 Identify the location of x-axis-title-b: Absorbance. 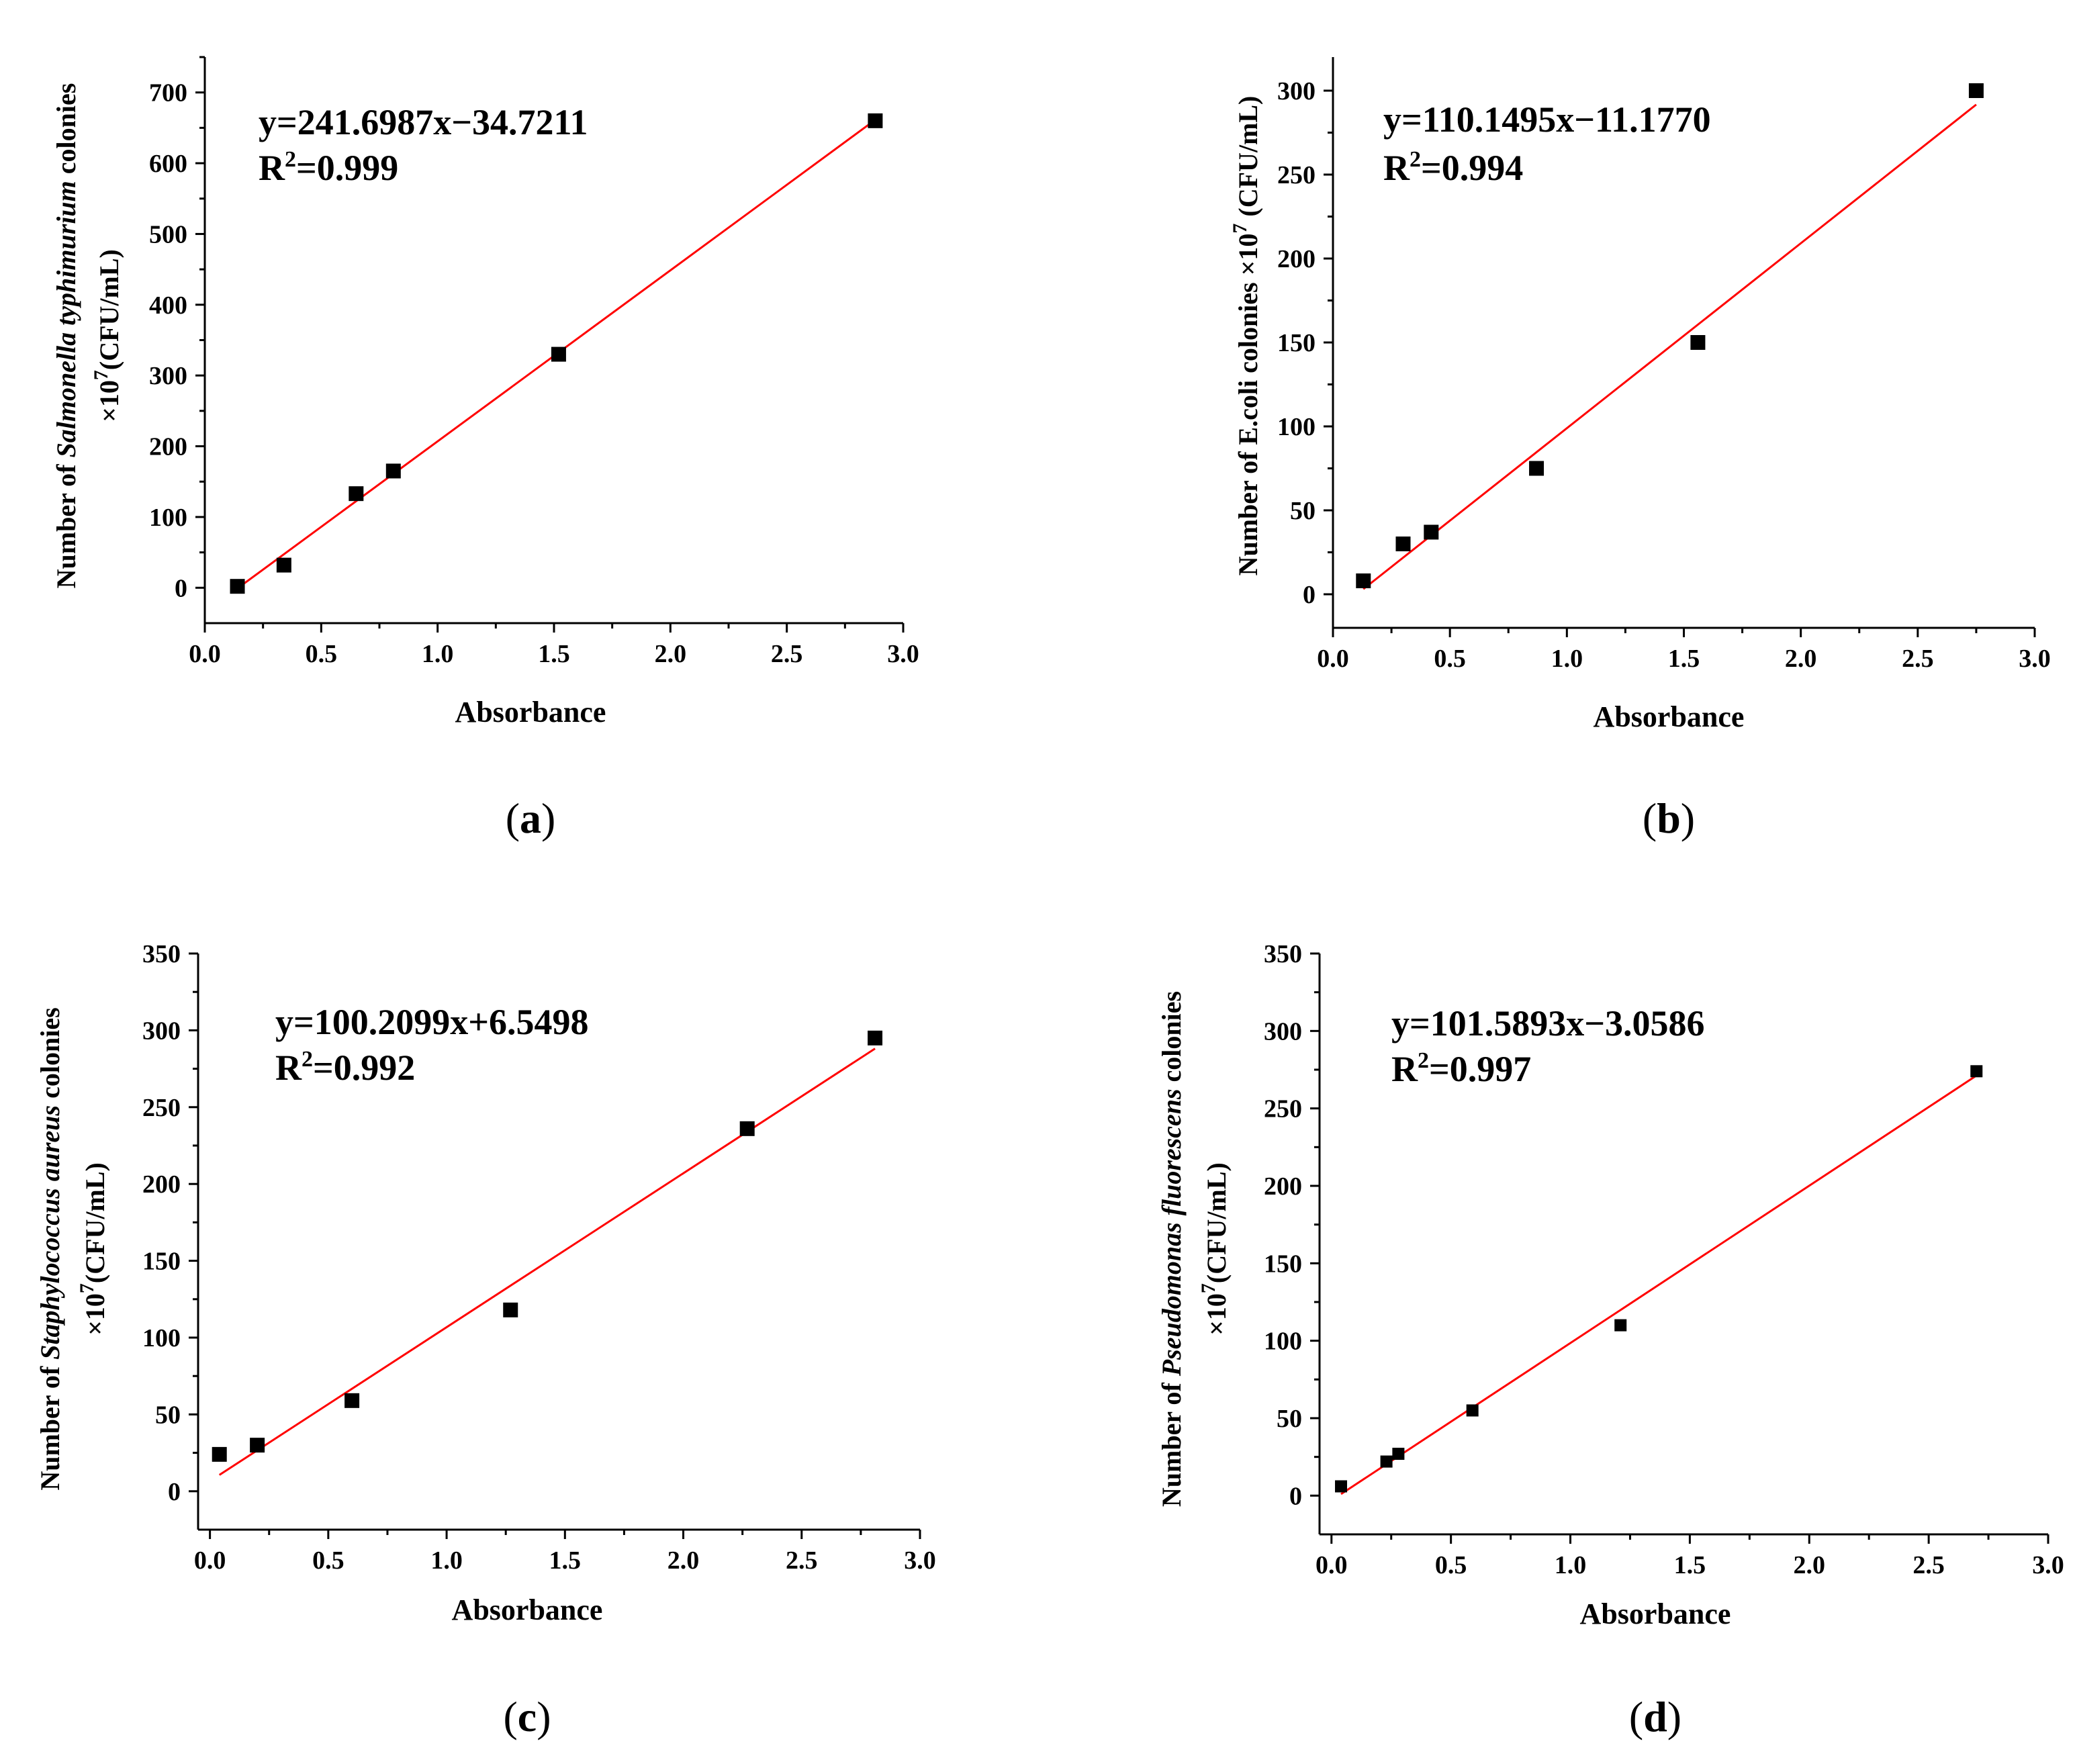
(1669, 717).